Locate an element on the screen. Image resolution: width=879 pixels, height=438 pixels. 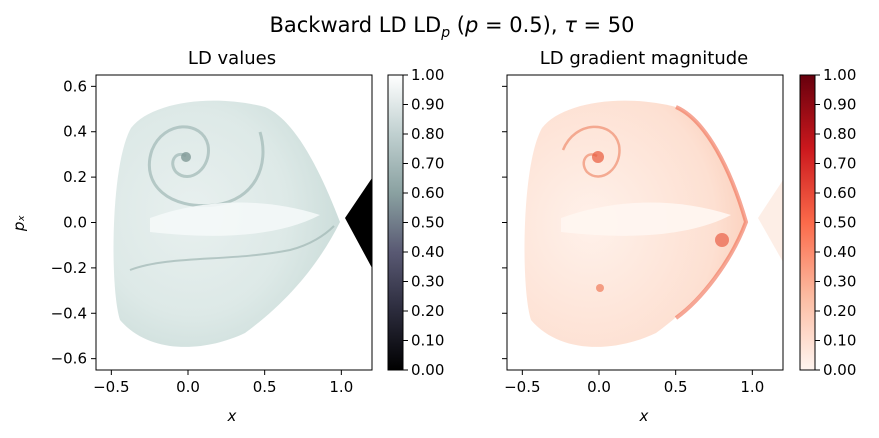
y-tick-label: −0.6 is located at coordinates (69, 359).